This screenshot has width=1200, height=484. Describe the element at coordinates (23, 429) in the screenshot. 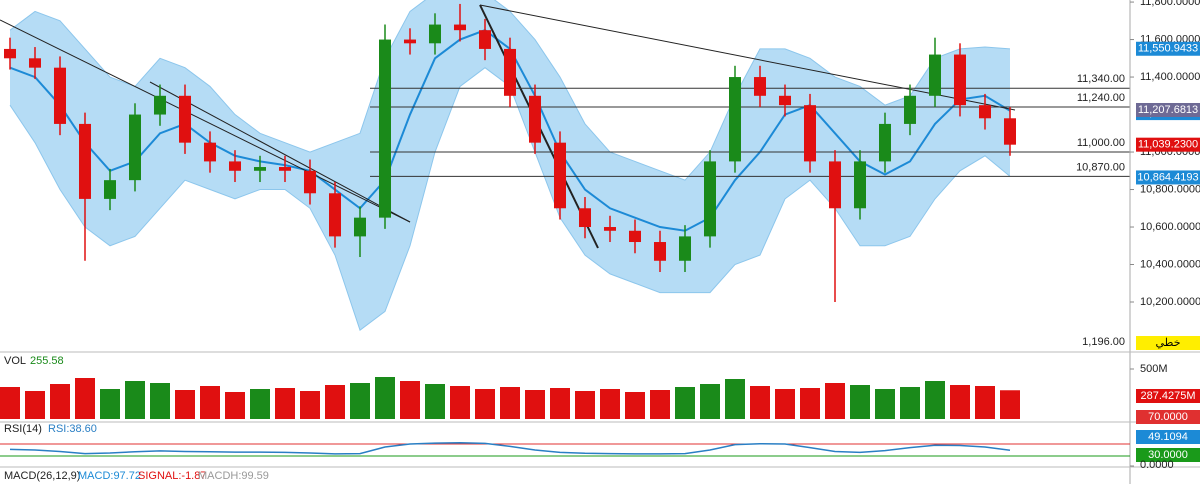

I see `panel-title: RSI(14)` at that location.